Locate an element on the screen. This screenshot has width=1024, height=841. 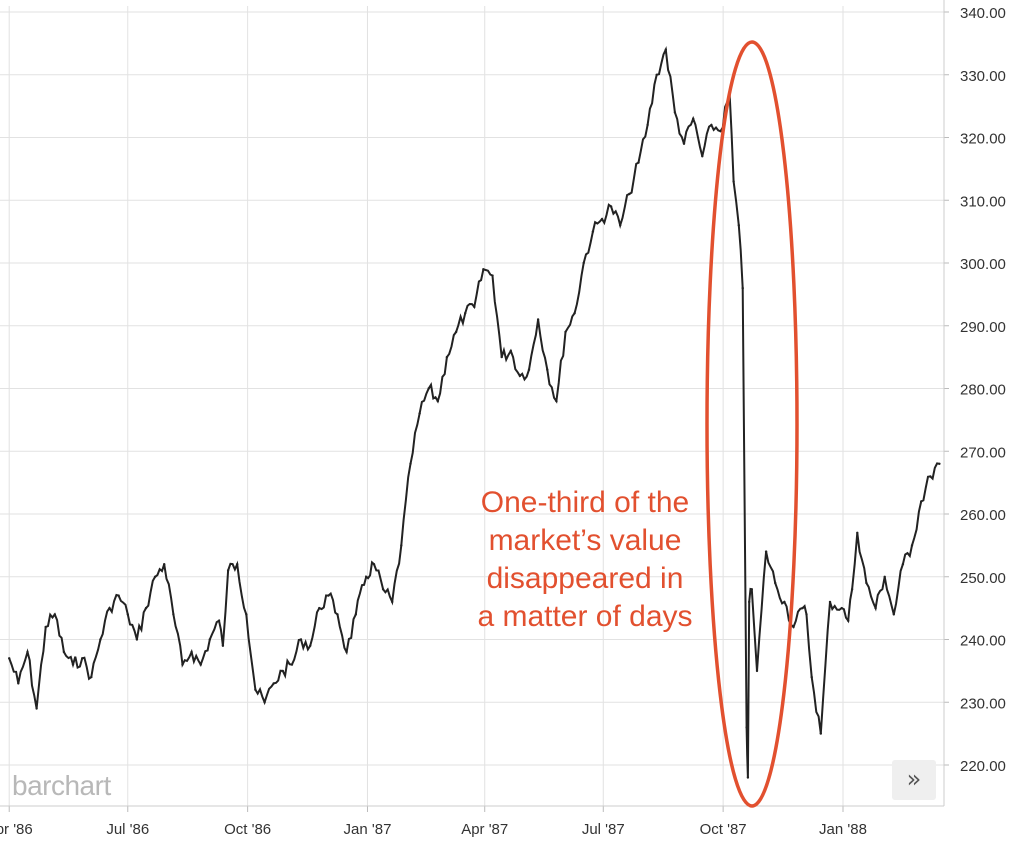
annotation-line-4: a matter of days is located at coordinates (585, 616).